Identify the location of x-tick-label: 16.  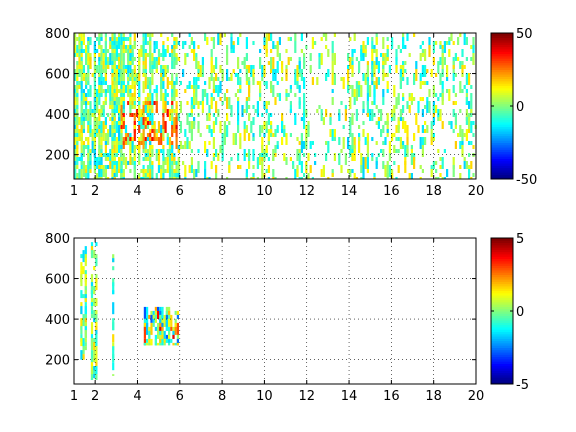
(391, 191).